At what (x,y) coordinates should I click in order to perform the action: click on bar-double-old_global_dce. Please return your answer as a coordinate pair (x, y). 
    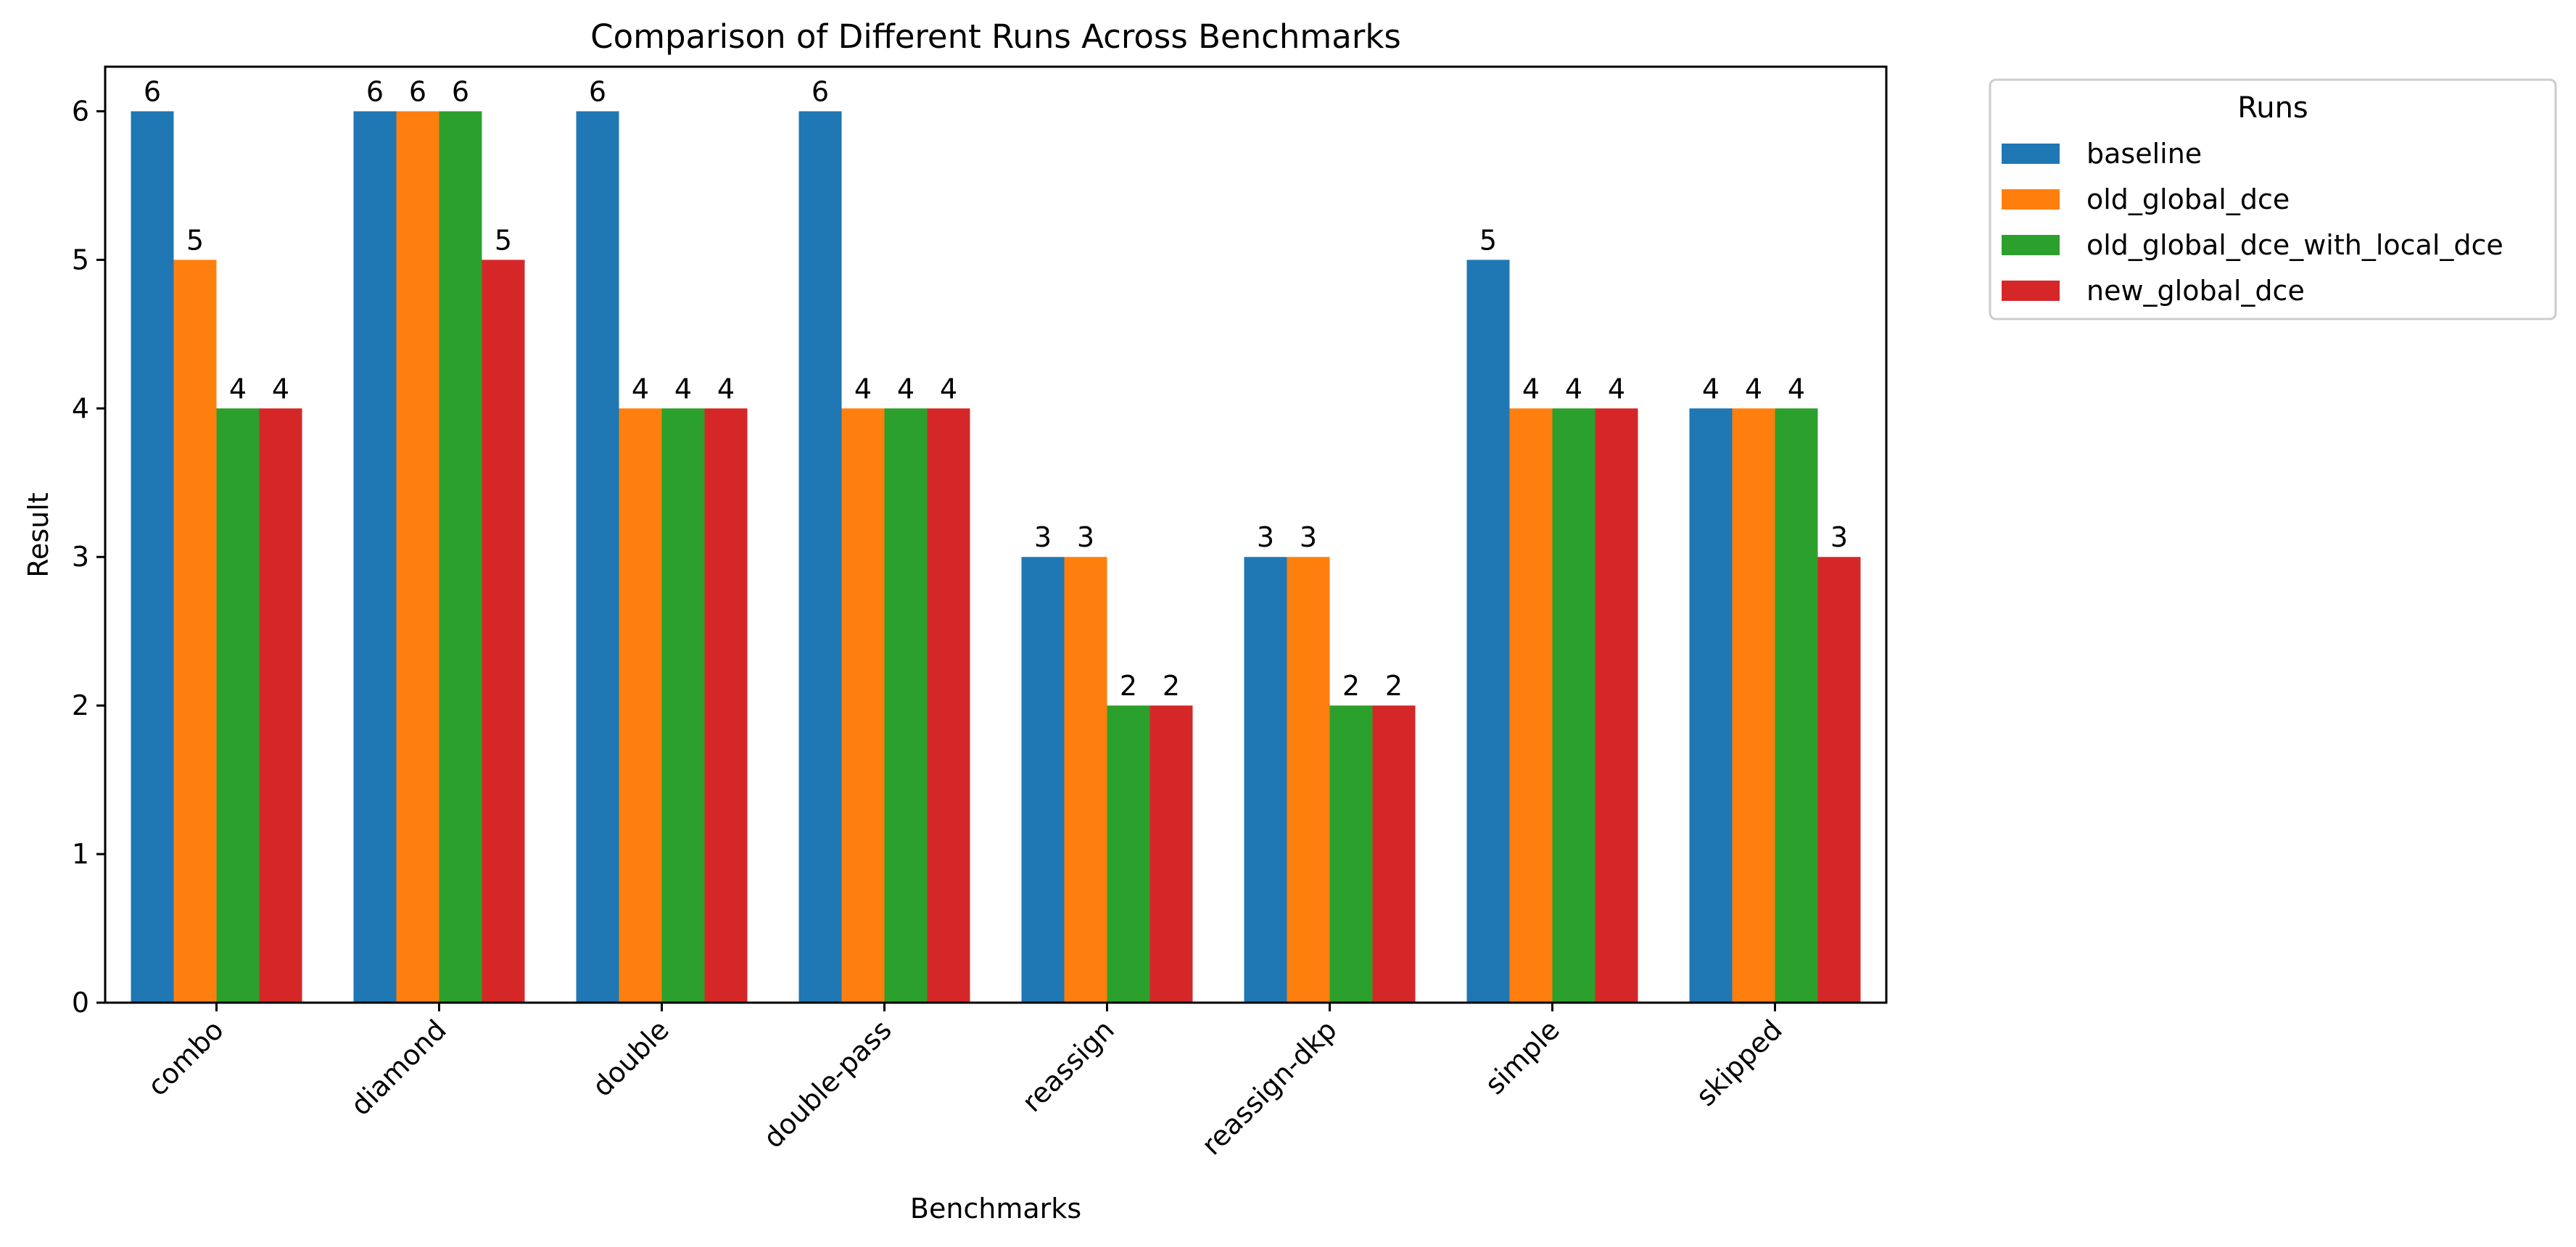
    Looking at the image, I should click on (640, 705).